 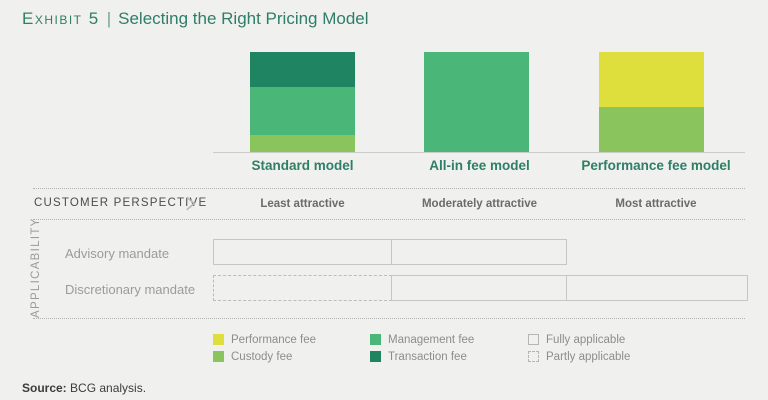 What do you see at coordinates (586, 339) in the screenshot?
I see `legend-label: Fully applicable` at bounding box center [586, 339].